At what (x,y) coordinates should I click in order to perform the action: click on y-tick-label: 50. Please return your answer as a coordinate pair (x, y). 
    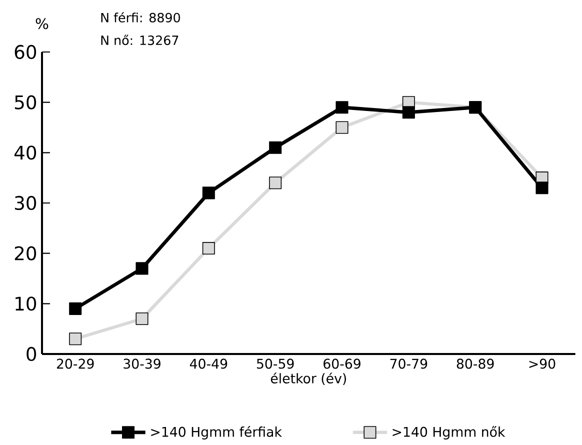
    Looking at the image, I should click on (25, 102).